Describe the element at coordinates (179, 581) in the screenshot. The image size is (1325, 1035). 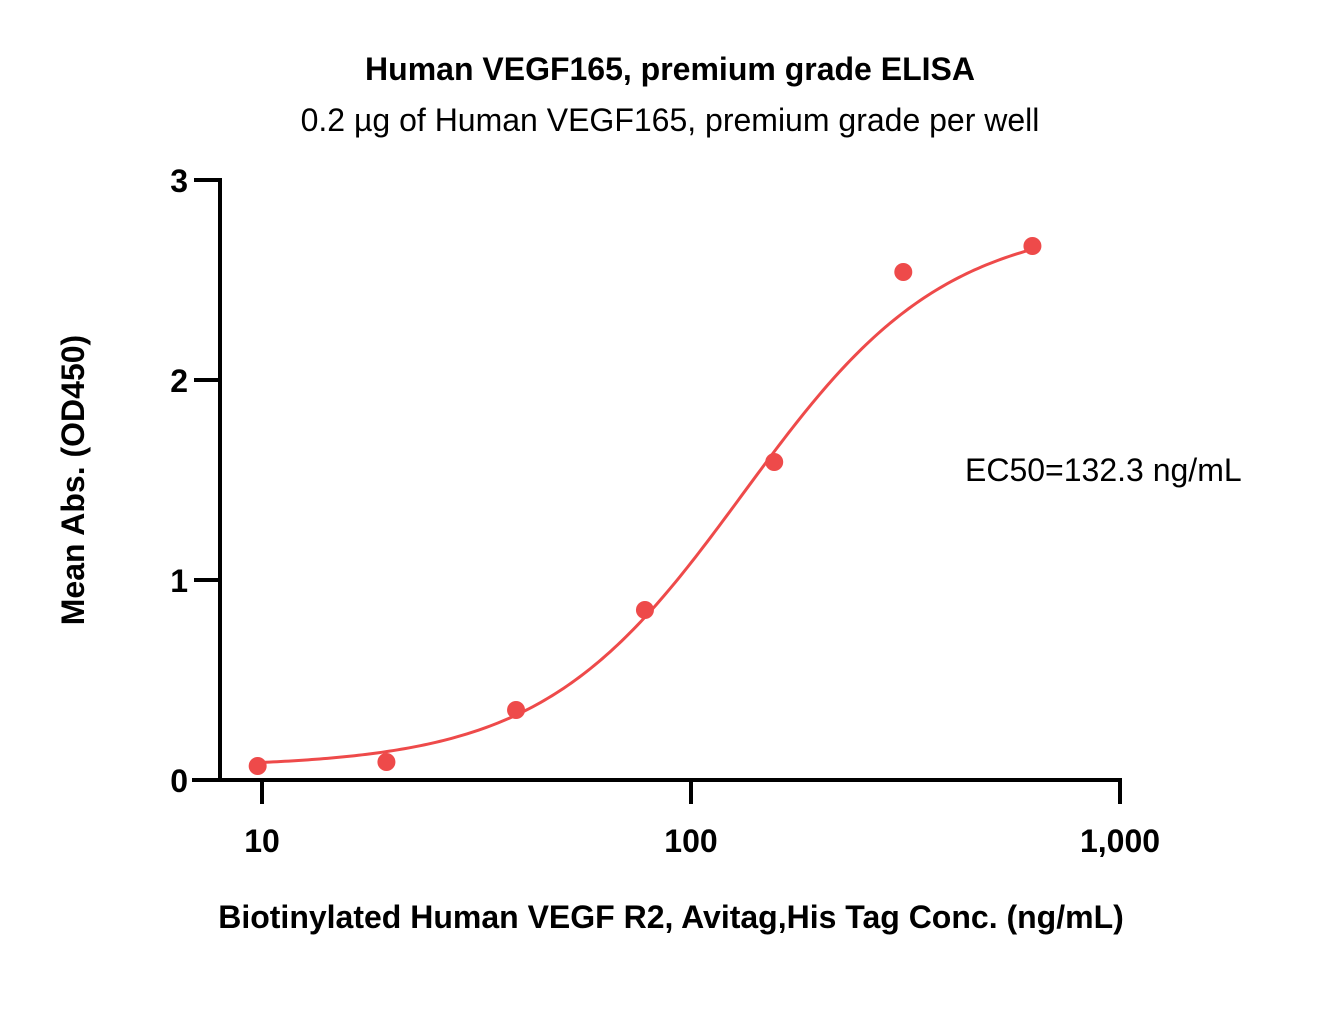
I see `y-tick-label: 1` at that location.